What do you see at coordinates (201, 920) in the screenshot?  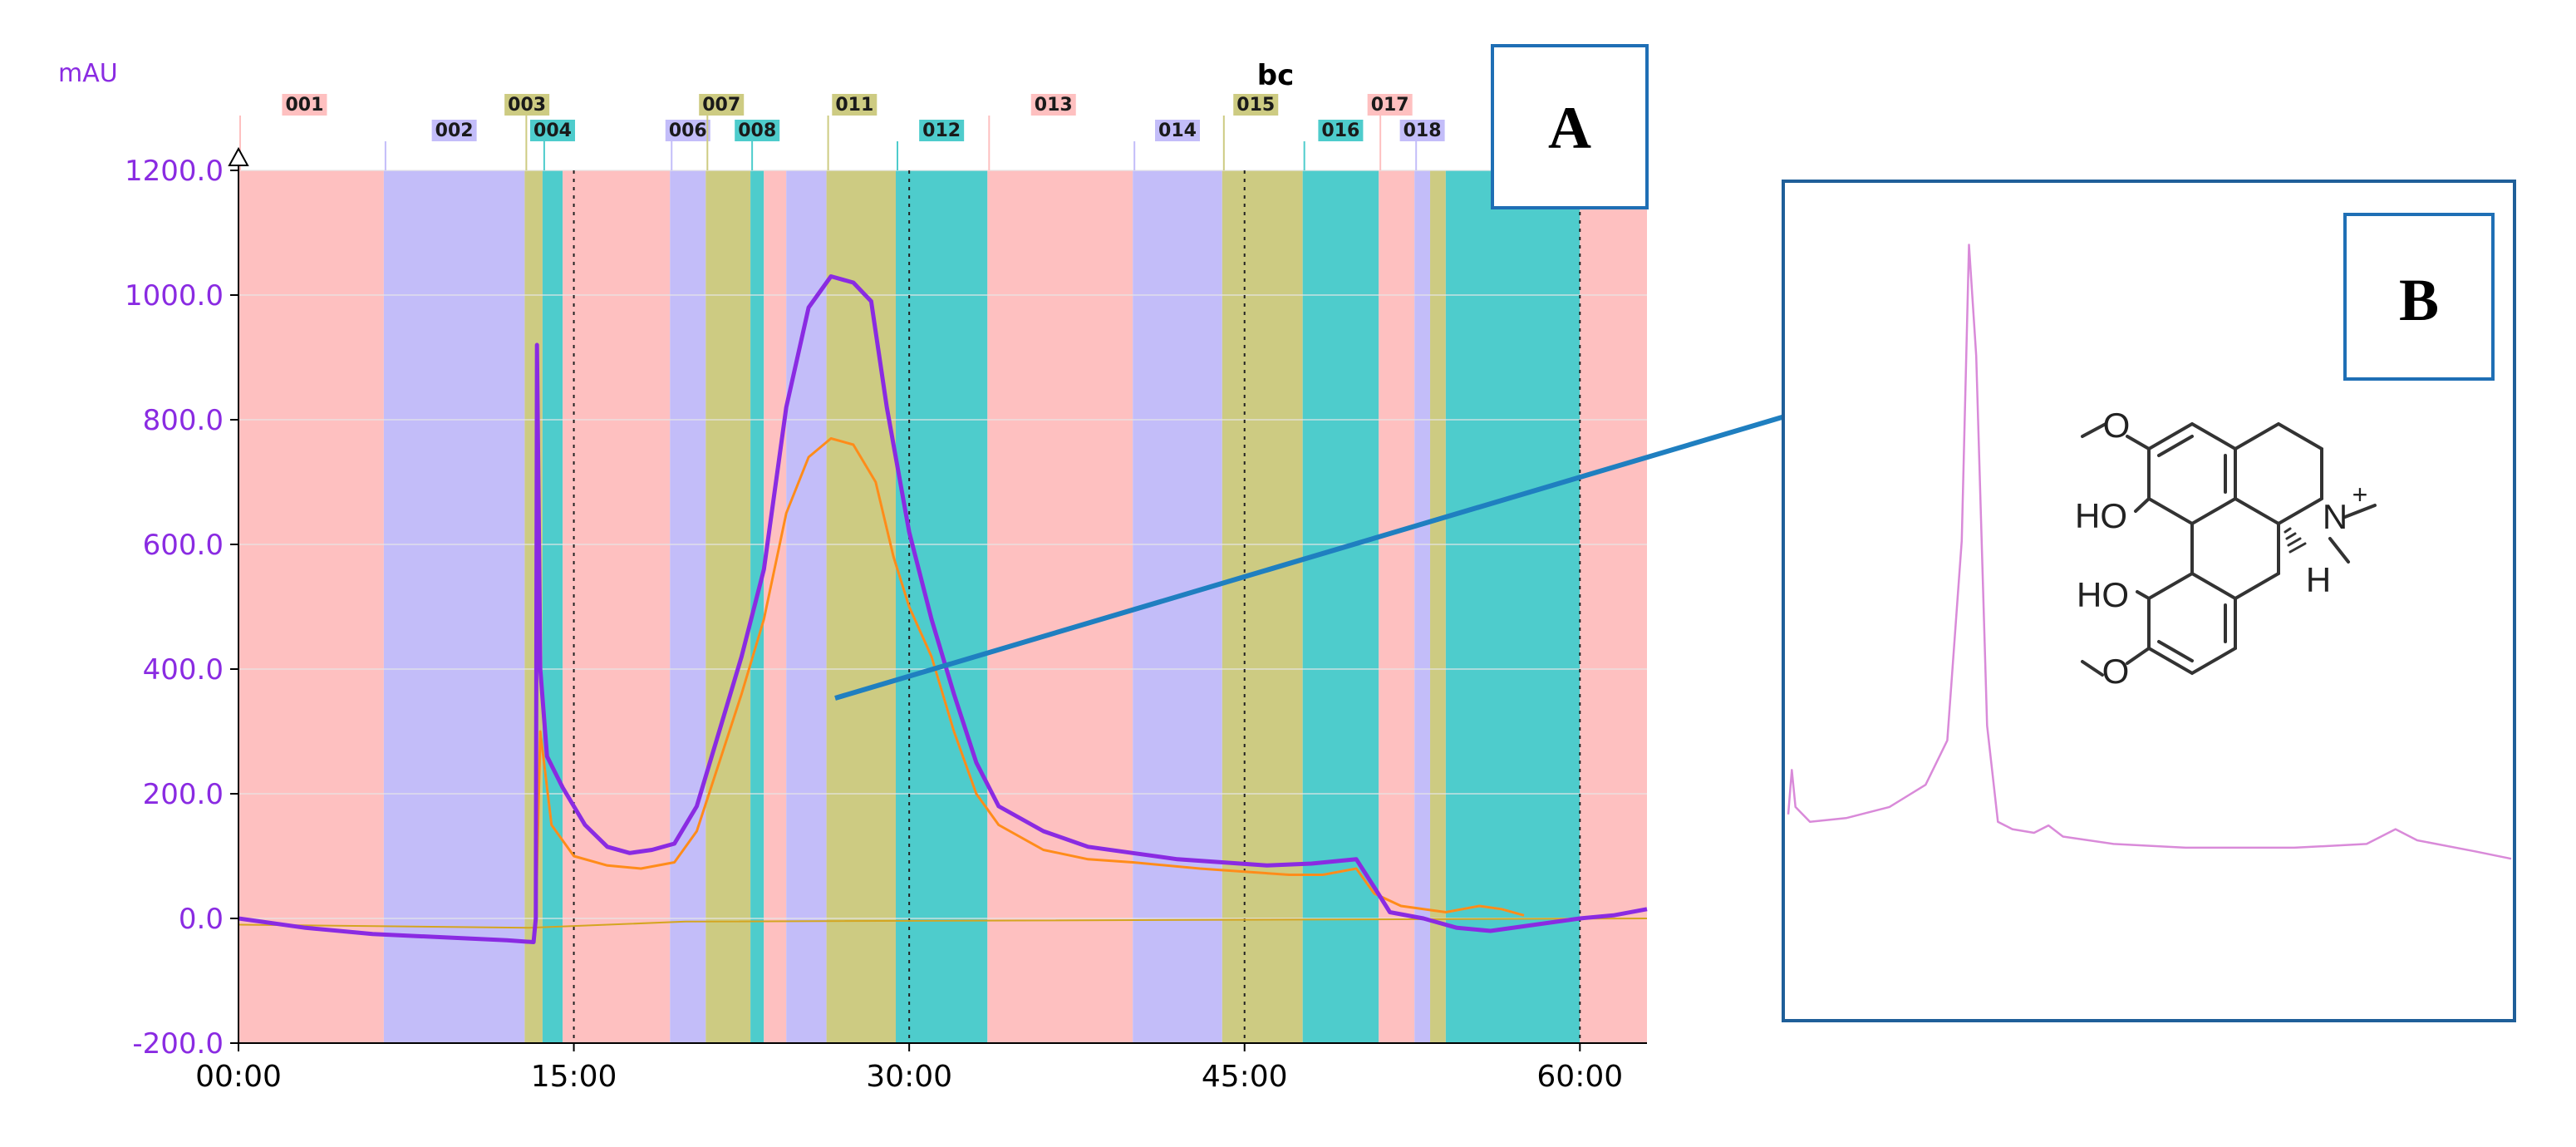 I see `y-tick-label: 0.0` at bounding box center [201, 920].